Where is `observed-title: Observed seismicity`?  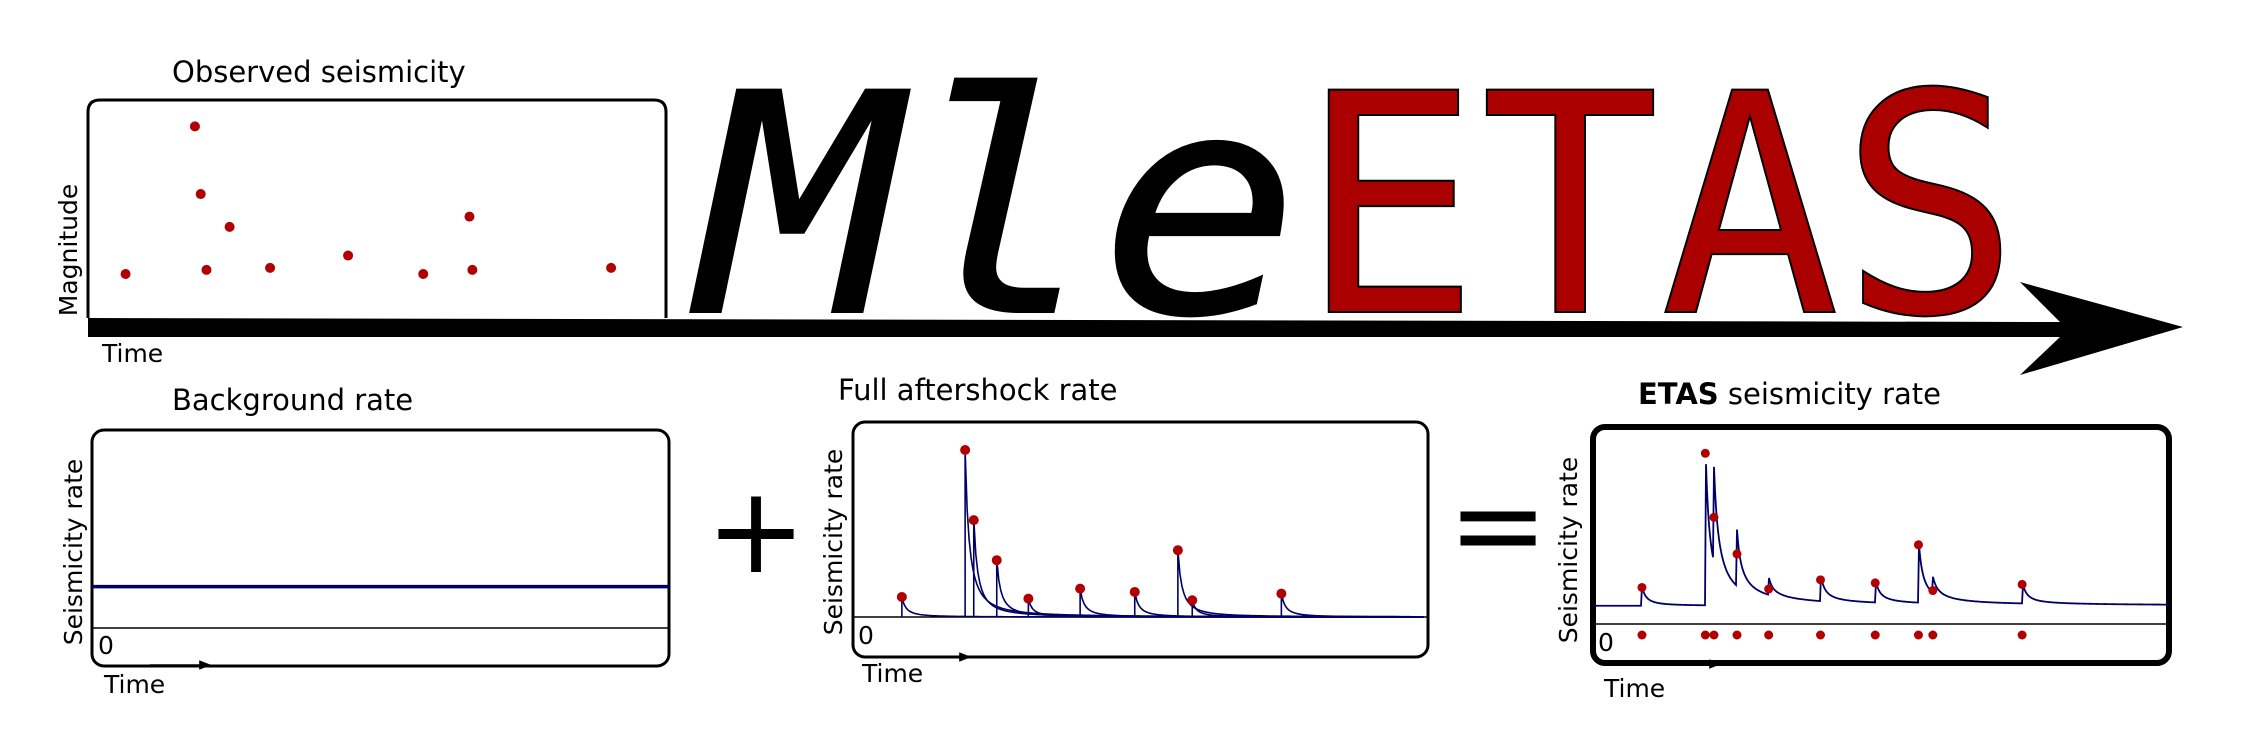 observed-title: Observed seismicity is located at coordinates (319, 72).